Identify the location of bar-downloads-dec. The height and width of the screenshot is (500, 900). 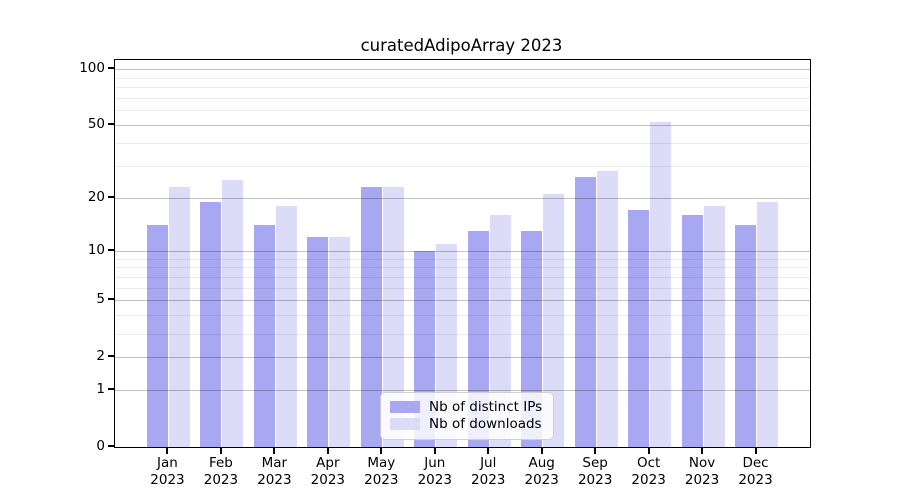
(768, 324).